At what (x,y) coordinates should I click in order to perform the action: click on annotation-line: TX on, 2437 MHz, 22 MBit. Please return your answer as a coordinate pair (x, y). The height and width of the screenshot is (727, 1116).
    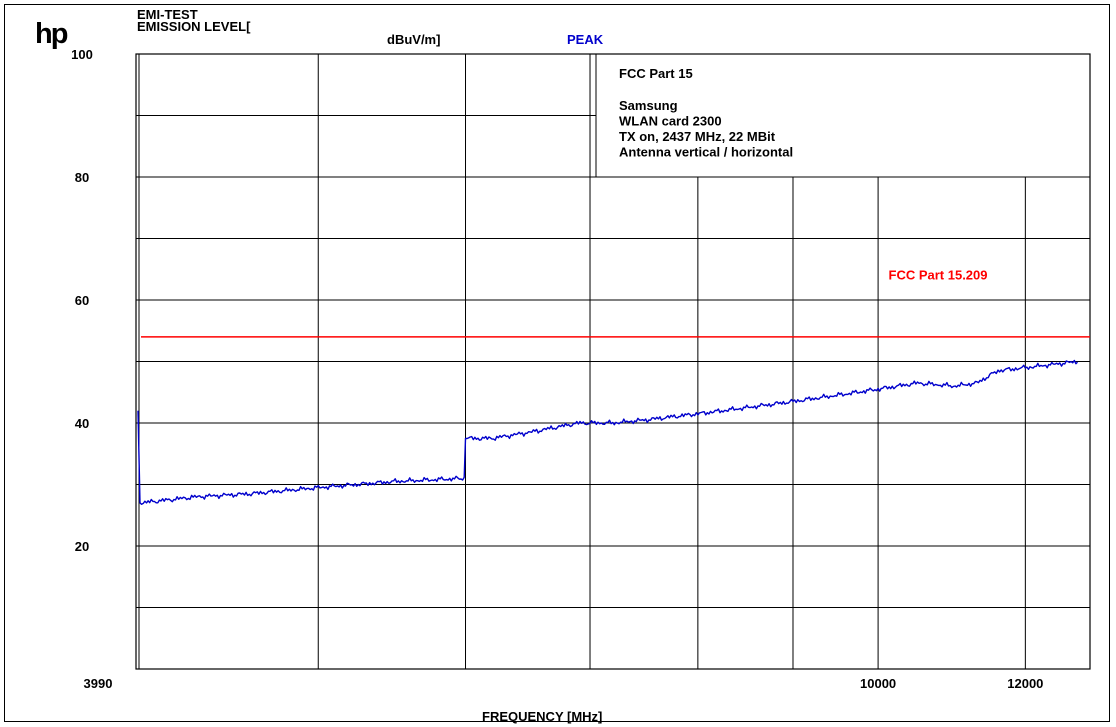
    Looking at the image, I should click on (697, 136).